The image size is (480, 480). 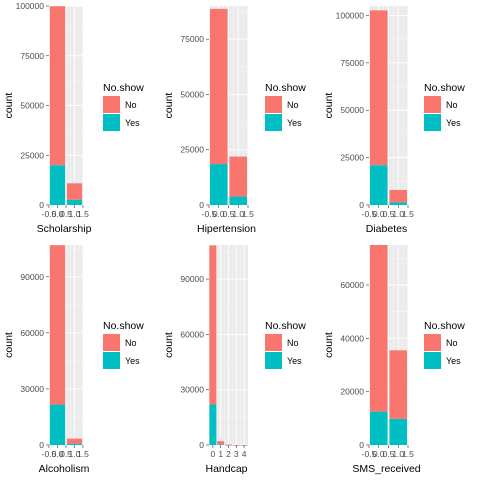 What do you see at coordinates (220, 454) in the screenshot?
I see `x-tick-label: 1` at bounding box center [220, 454].